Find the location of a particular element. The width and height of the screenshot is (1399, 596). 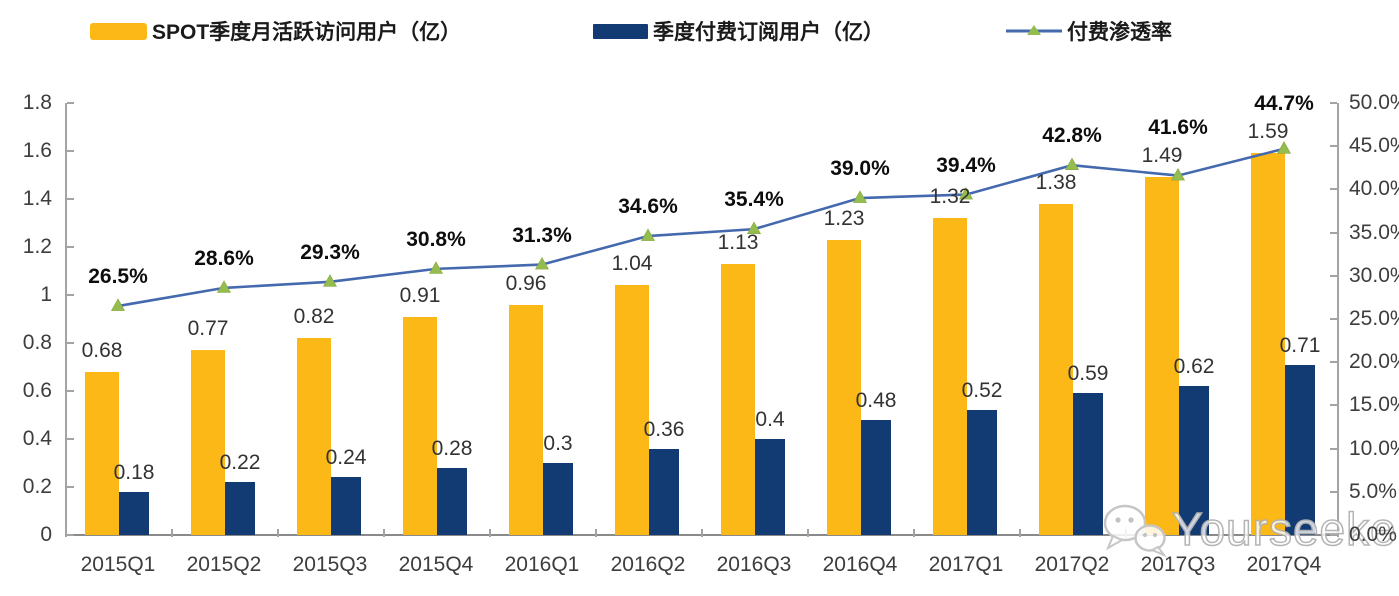

penetration-value-label: 28.6% is located at coordinates (224, 258).